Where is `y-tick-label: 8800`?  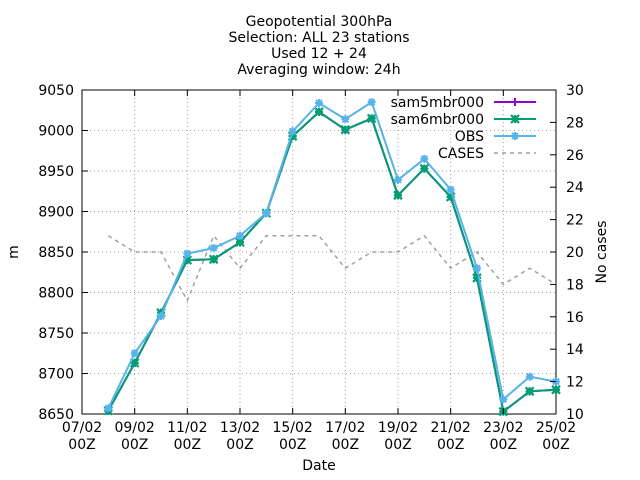
y-tick-label: 8800 is located at coordinates (56, 294).